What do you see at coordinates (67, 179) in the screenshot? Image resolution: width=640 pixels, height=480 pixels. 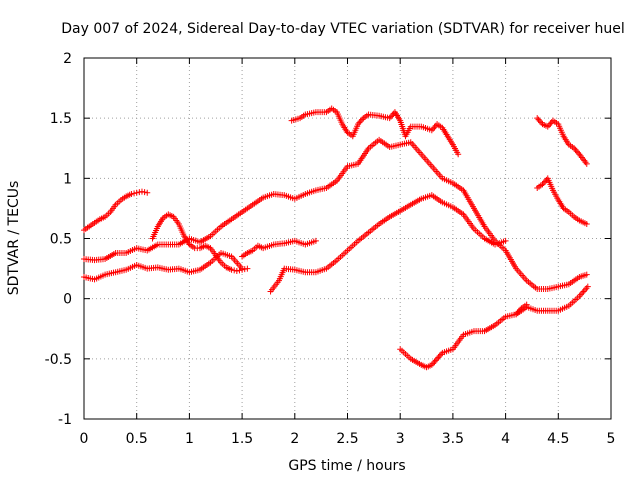 I see `y-tick-label: 1` at bounding box center [67, 179].